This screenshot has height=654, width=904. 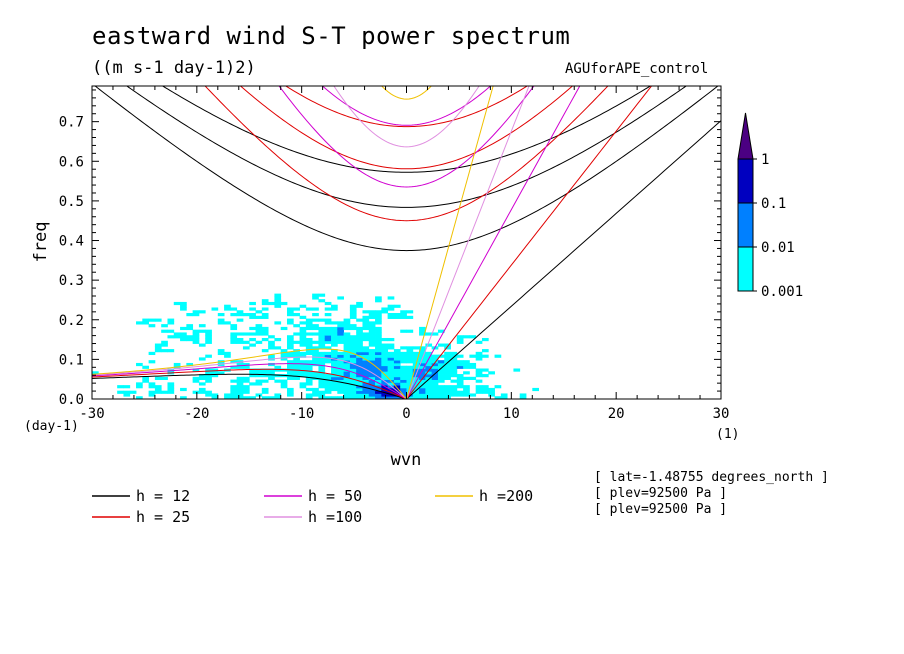 I want to click on colorbar-segment, so click(x=745, y=181).